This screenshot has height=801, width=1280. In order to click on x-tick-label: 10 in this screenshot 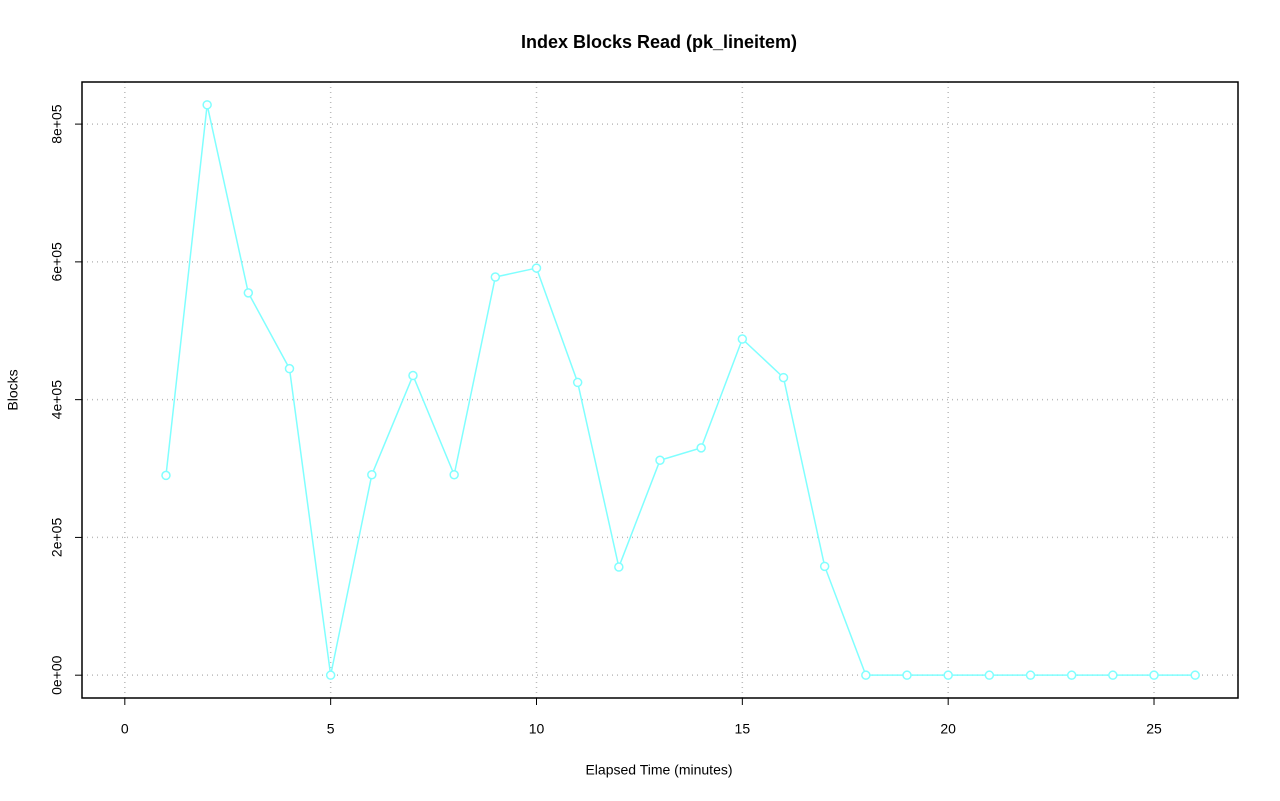, I will do `click(537, 729)`.